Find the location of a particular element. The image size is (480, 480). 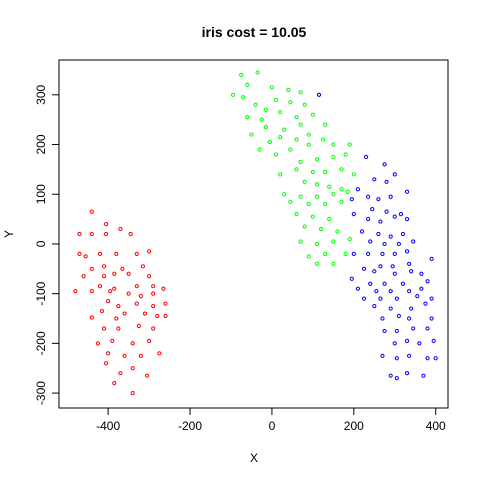

y-tick-label: 200 is located at coordinates (41, 144).